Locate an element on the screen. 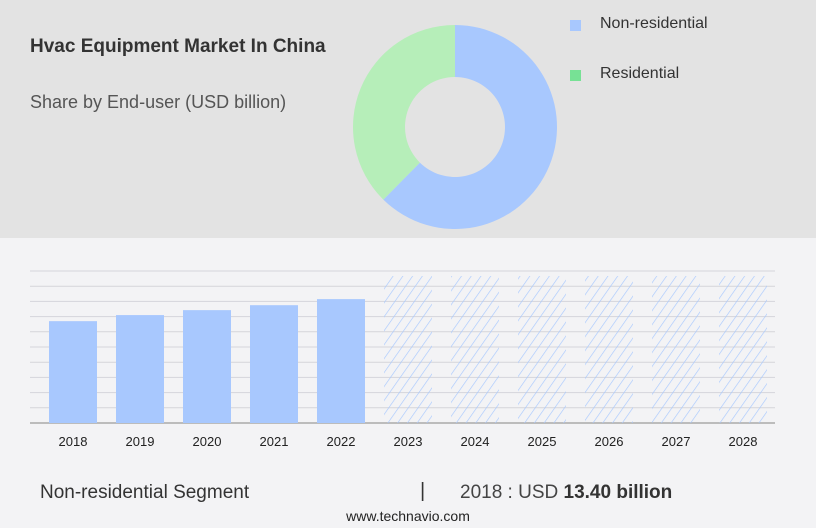 This screenshot has height=528, width=816. x-tick-label: 2028 is located at coordinates (743, 441).